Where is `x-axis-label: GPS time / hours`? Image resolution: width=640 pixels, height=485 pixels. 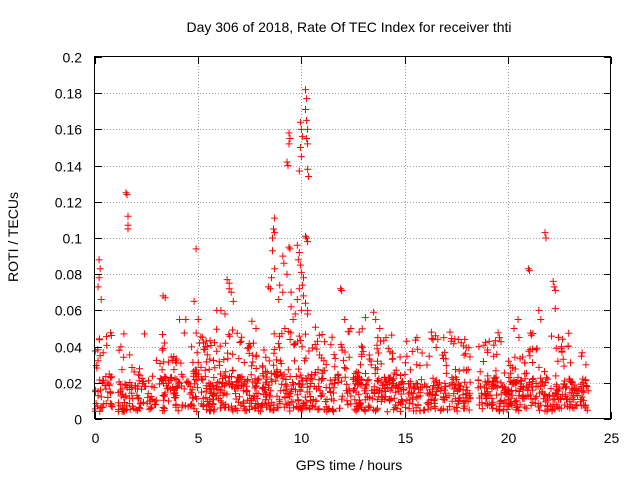
x-axis-label: GPS time / hours is located at coordinates (349, 465).